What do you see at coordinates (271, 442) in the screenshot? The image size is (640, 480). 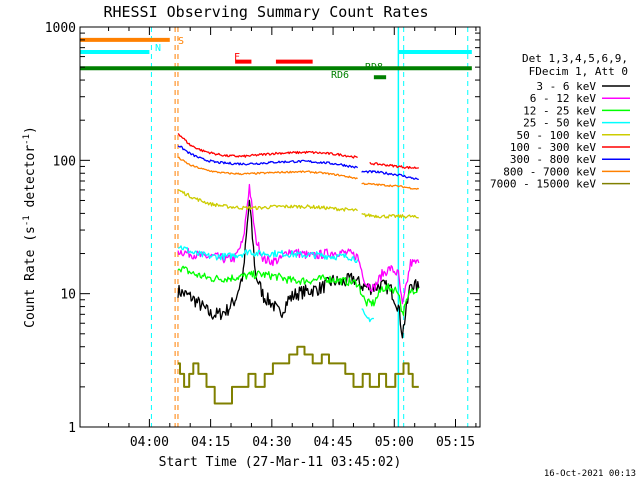 I see `x-tick-label: 04:30` at bounding box center [271, 442].